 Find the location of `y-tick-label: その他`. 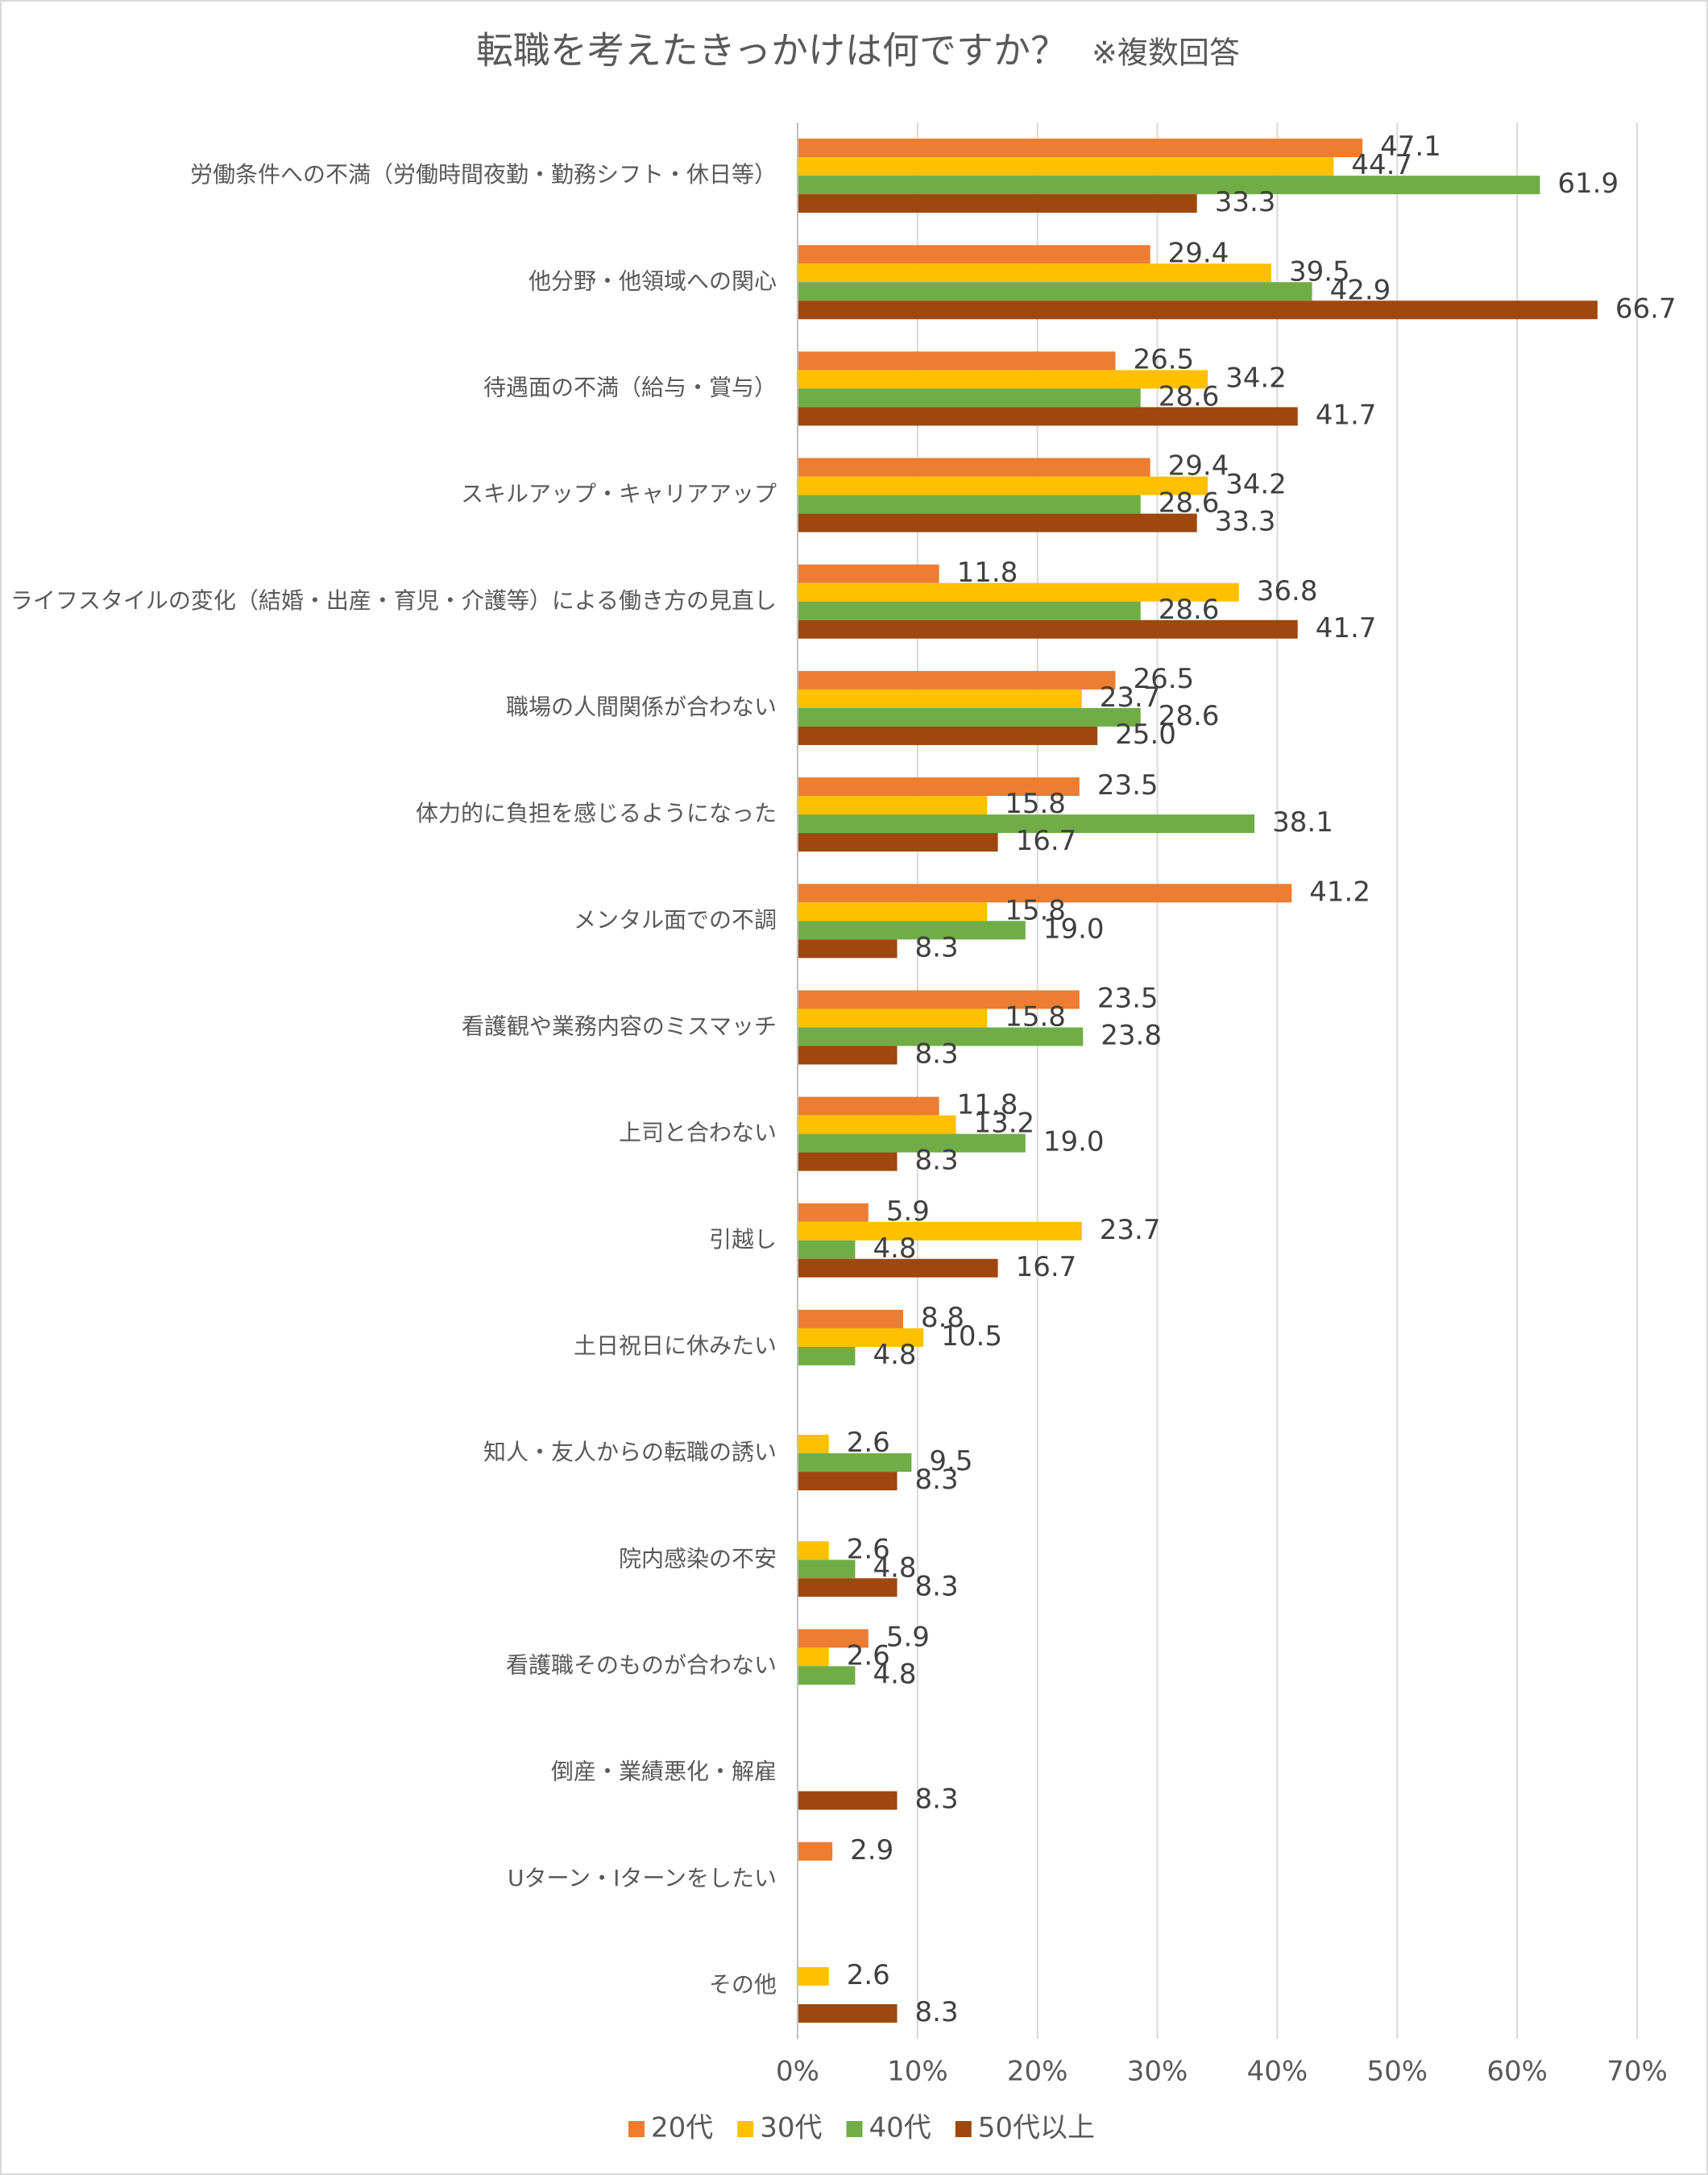

y-tick-label: その他 is located at coordinates (743, 1984).